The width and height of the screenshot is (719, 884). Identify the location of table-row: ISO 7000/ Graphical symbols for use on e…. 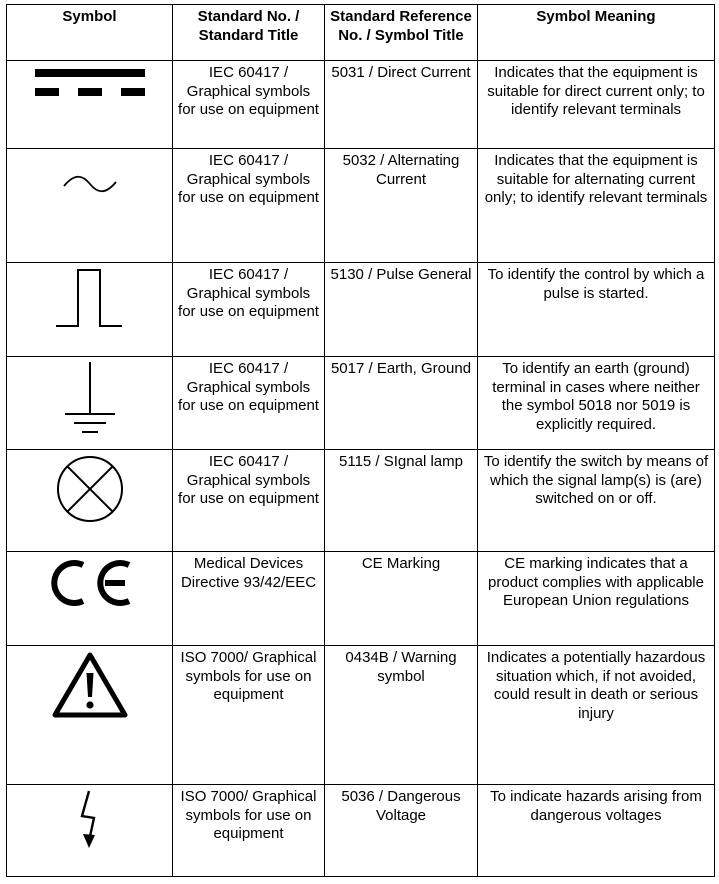
(360, 830).